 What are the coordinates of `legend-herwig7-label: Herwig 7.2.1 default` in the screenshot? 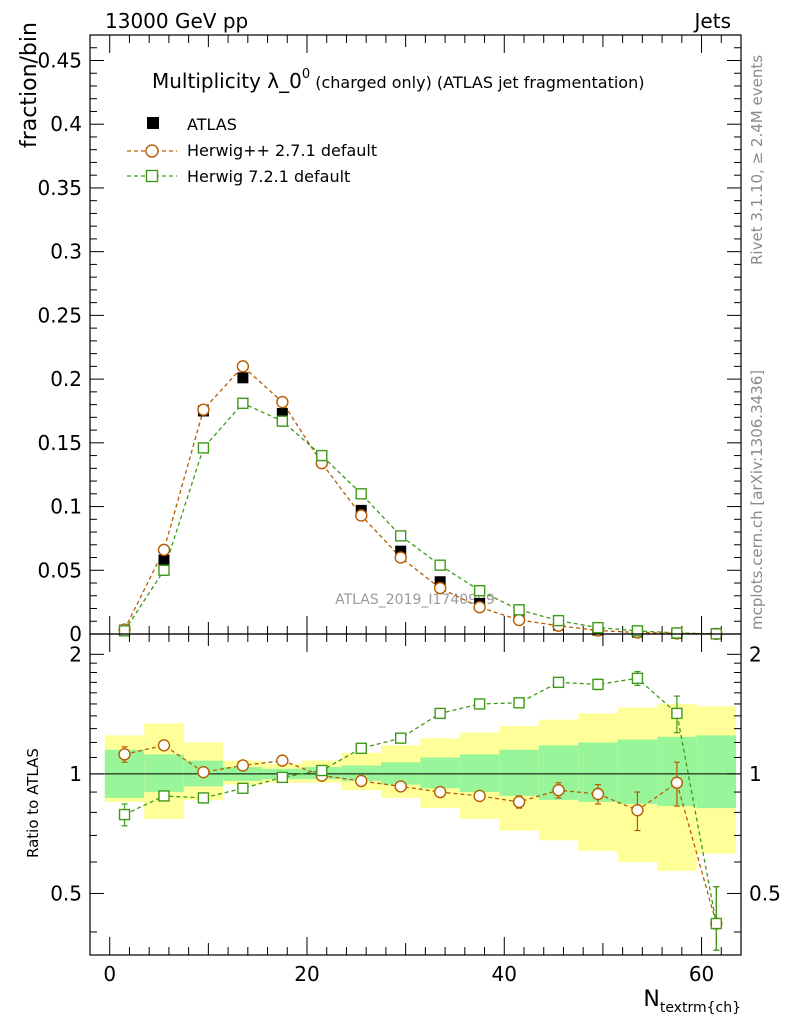 It's located at (268, 176).